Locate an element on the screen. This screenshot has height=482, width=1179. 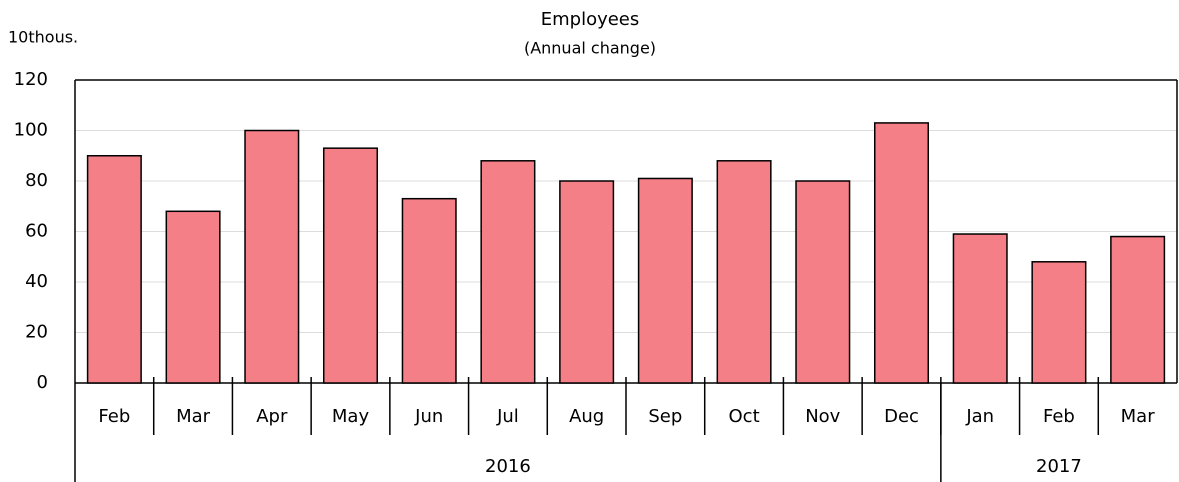
x-tick-label: Jul is located at coordinates (507, 416).